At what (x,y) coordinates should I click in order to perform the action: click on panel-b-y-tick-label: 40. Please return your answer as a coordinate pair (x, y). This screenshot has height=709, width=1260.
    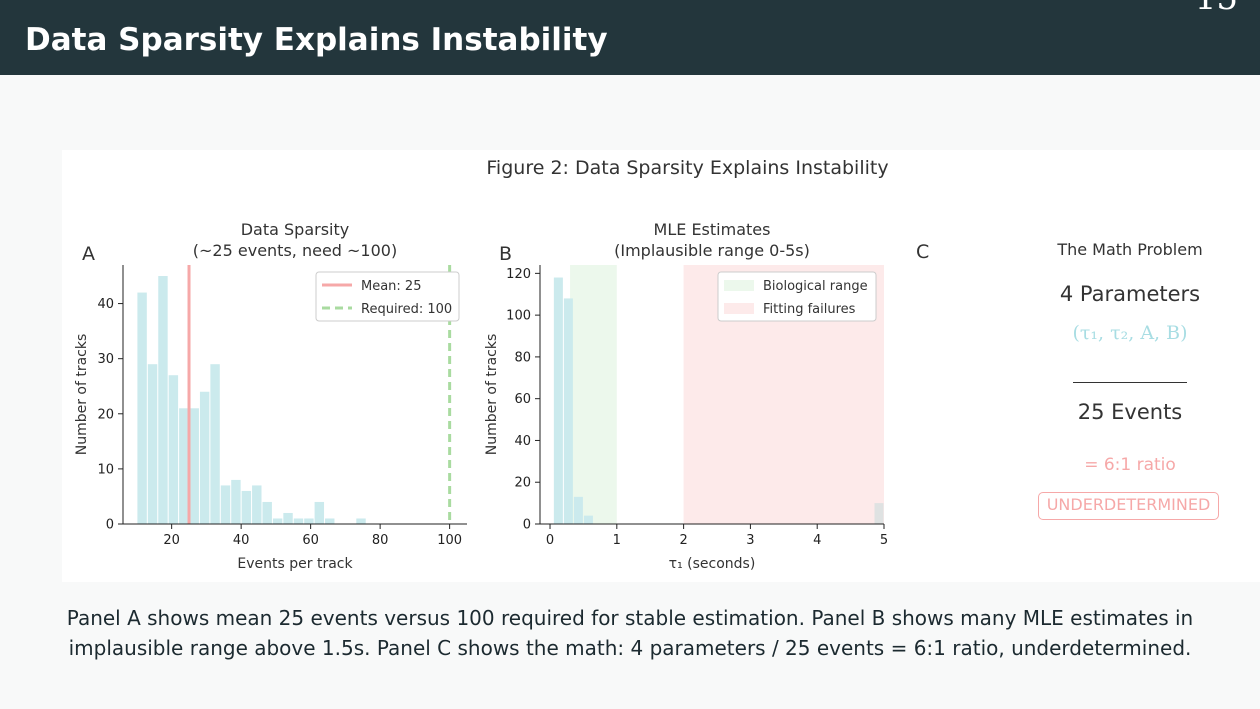
    Looking at the image, I should click on (522, 441).